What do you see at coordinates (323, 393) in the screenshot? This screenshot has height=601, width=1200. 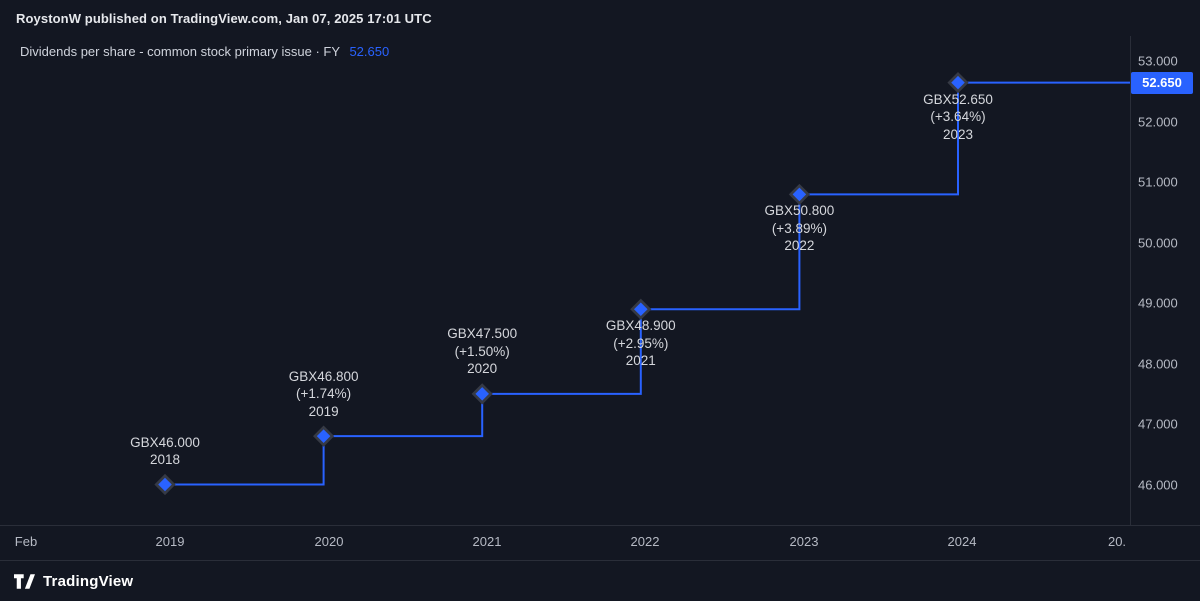 I see `point-label-2019: GBX46.800 (+1.74%) 2019` at bounding box center [323, 393].